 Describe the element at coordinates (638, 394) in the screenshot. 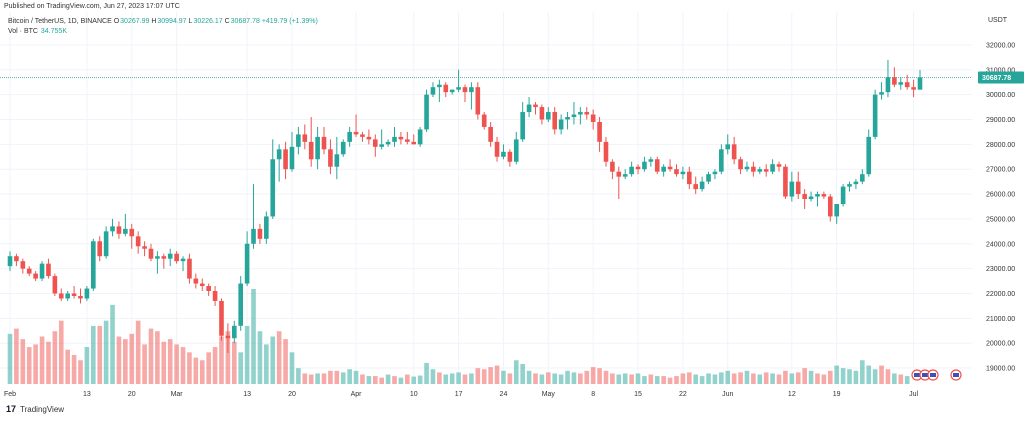

I see `x-tick-label: 15` at that location.